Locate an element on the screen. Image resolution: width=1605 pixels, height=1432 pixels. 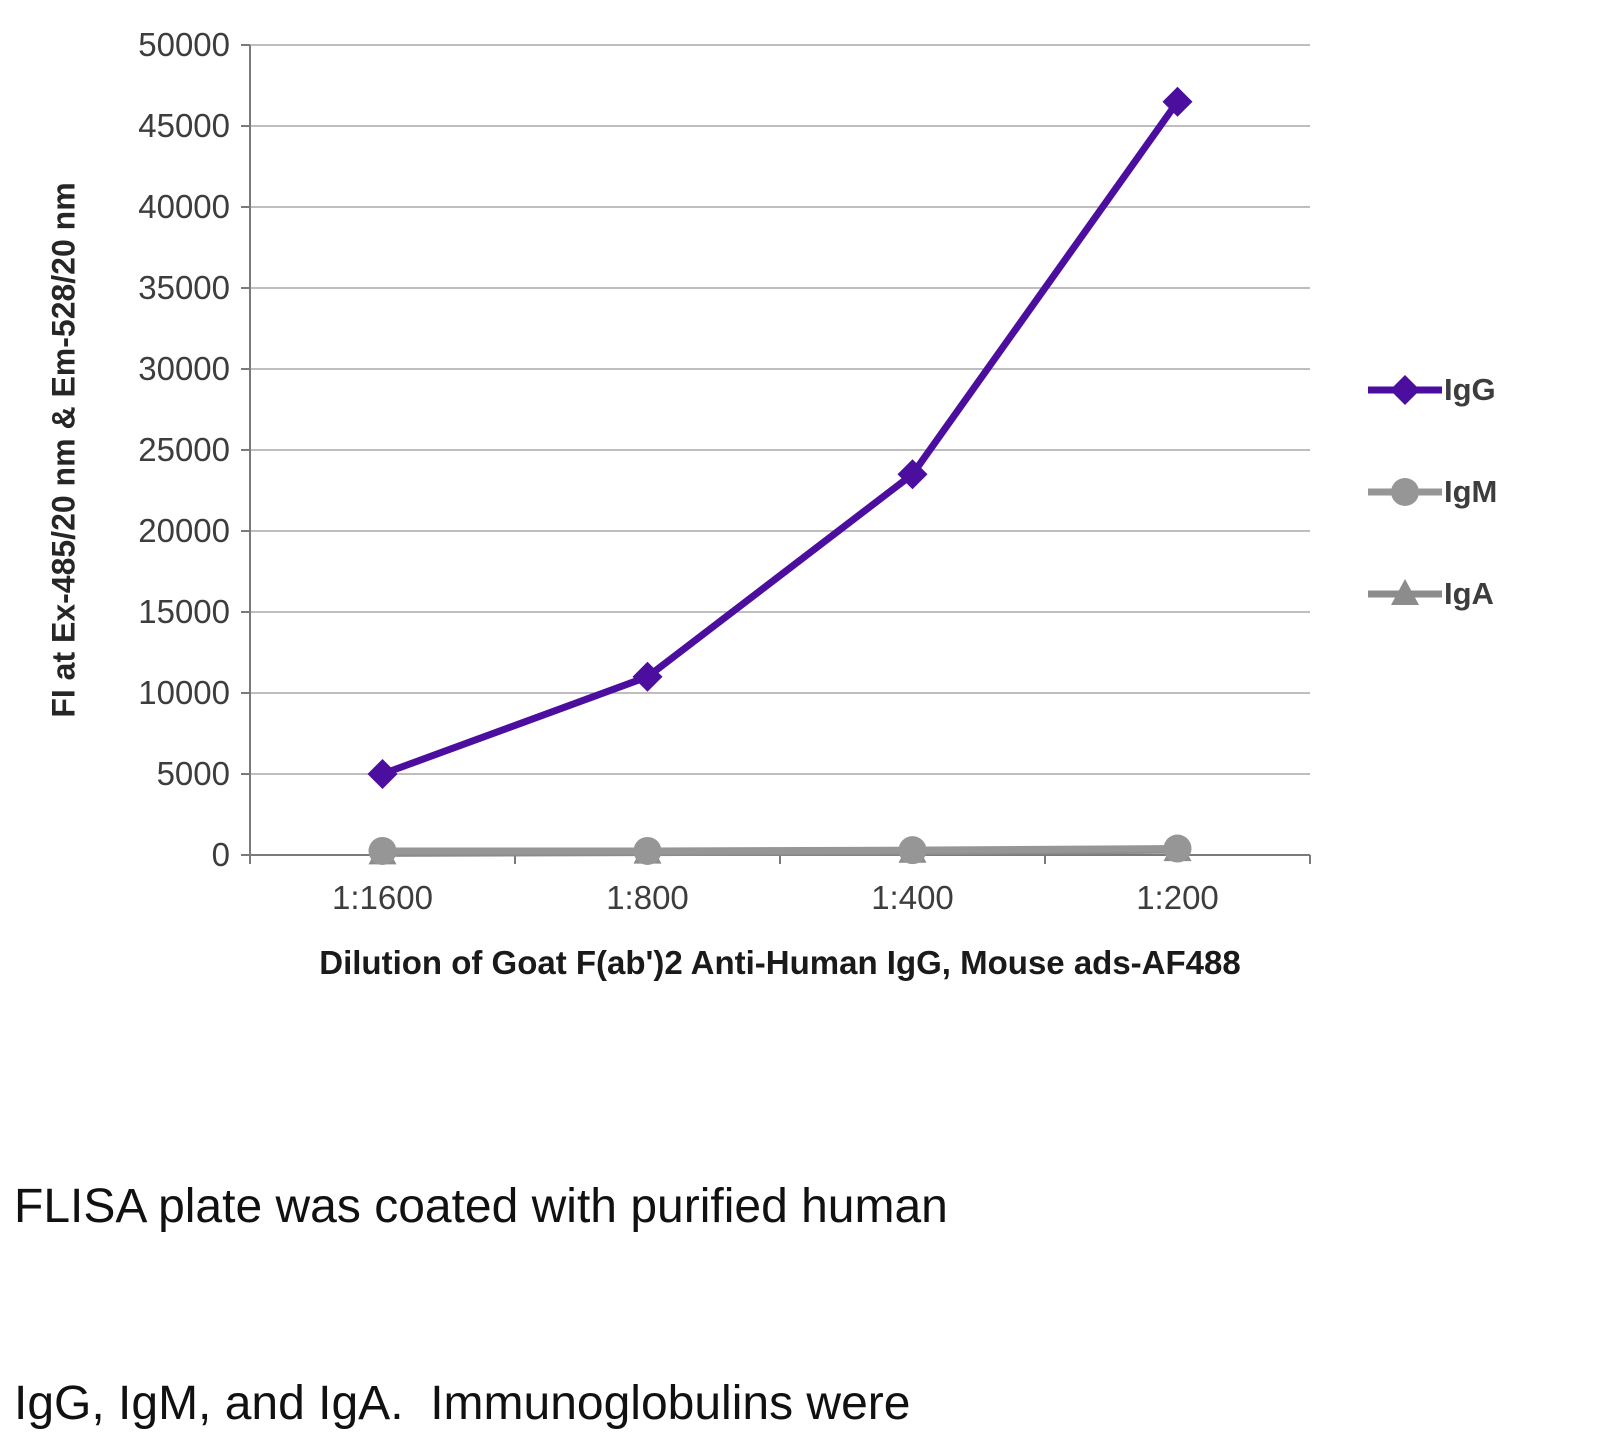
y-tick-label: 15000 is located at coordinates (184, 611).